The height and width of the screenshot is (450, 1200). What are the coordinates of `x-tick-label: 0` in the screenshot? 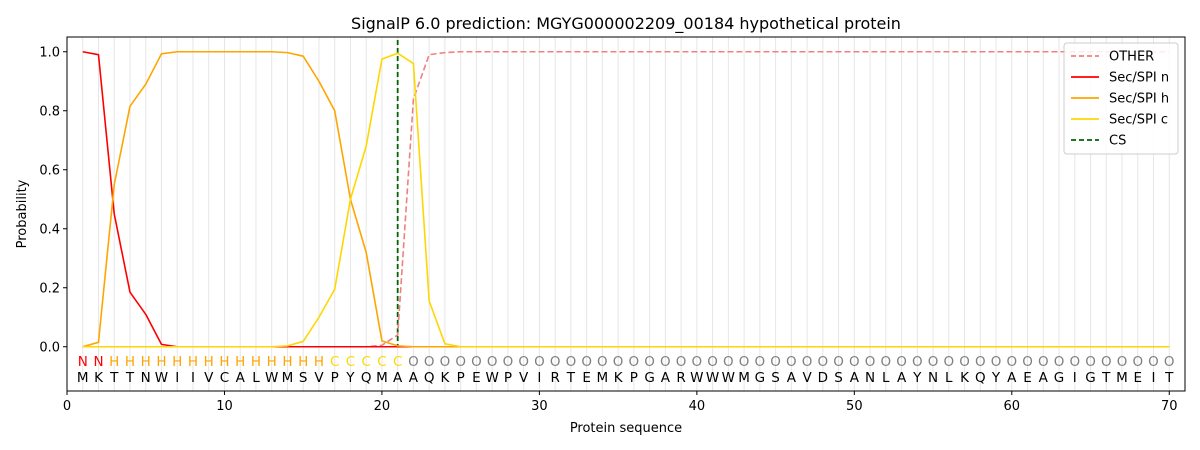 It's located at (67, 406).